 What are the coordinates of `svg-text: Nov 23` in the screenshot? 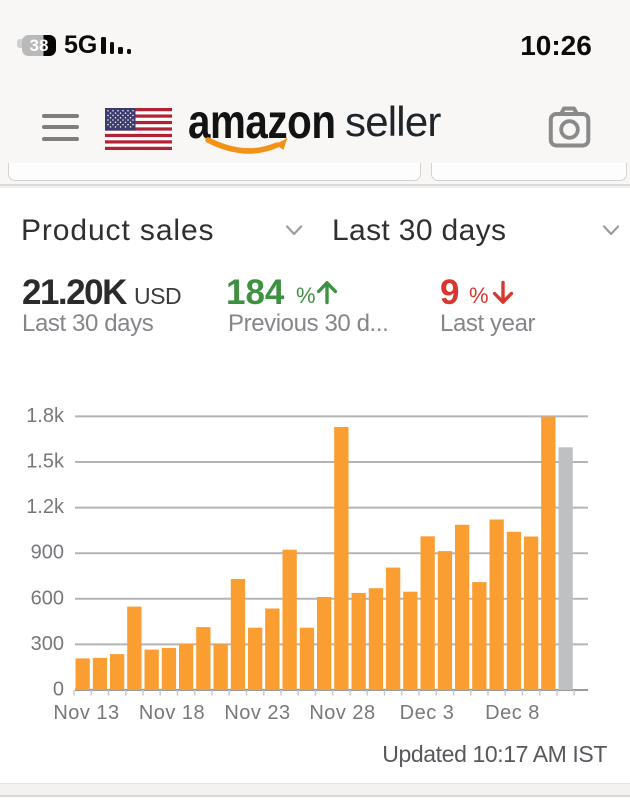 It's located at (257, 713).